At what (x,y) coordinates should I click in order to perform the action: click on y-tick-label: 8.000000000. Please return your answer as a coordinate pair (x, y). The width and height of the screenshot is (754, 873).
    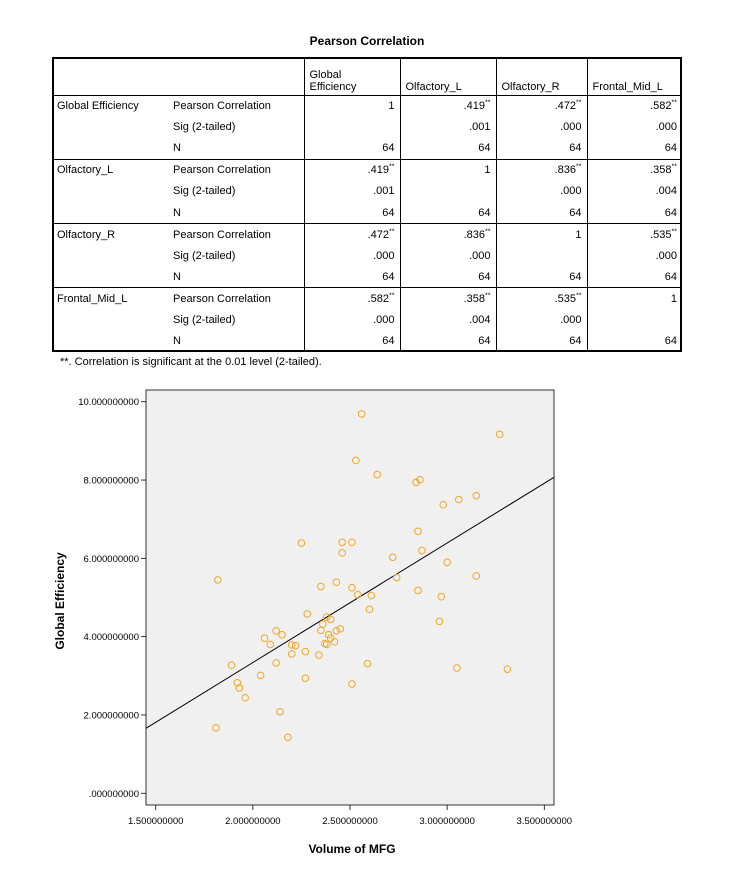
    Looking at the image, I should click on (111, 481).